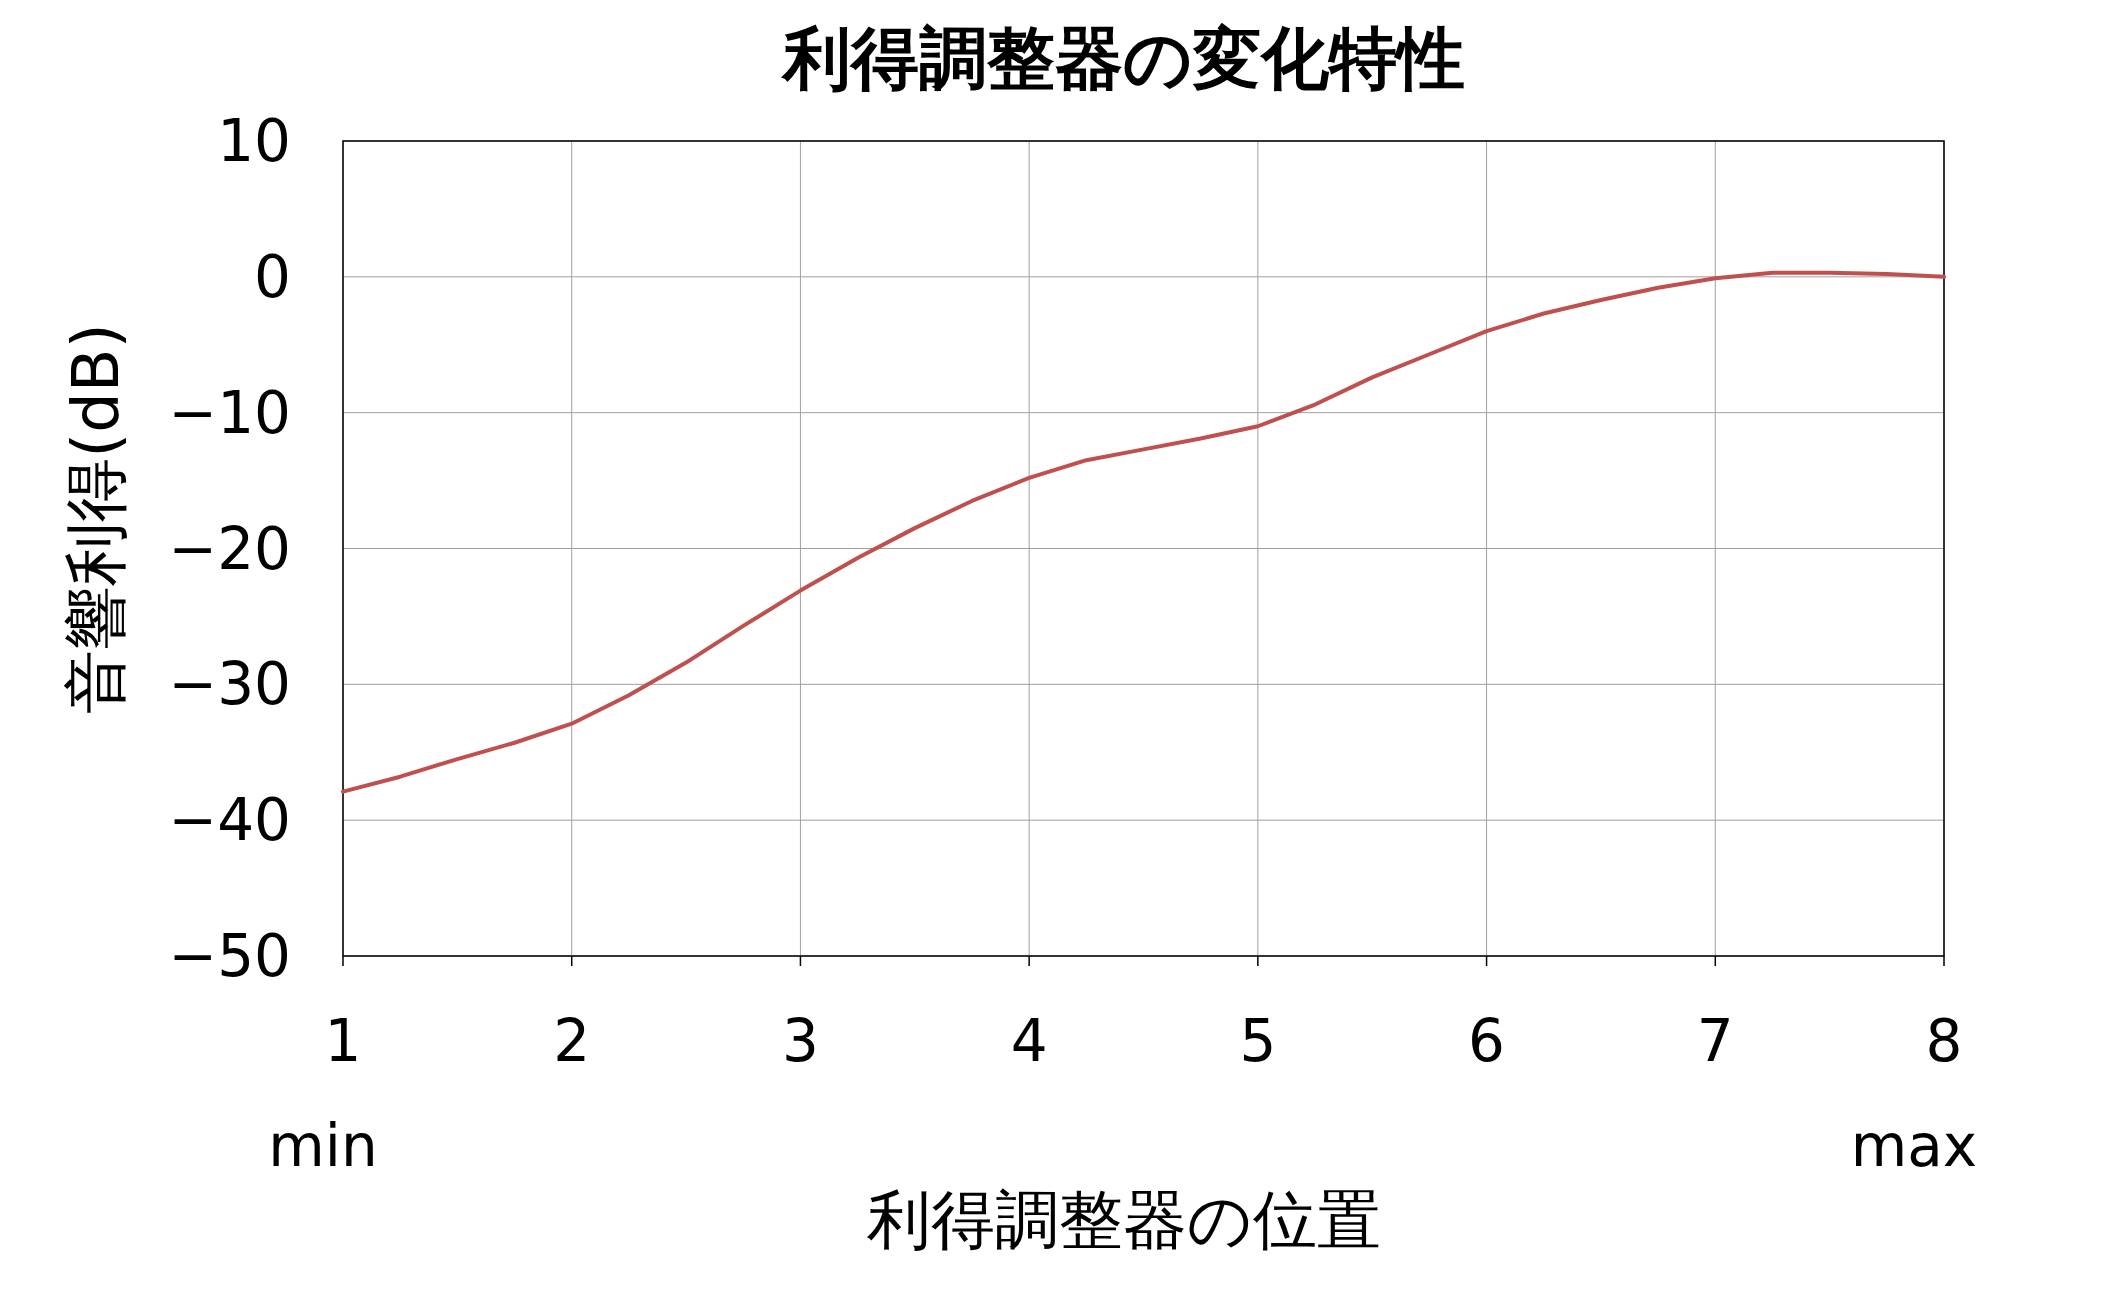 Image resolution: width=2120 pixels, height=1308 pixels. What do you see at coordinates (272, 276) in the screenshot?
I see `y-tick-label: 0` at bounding box center [272, 276].